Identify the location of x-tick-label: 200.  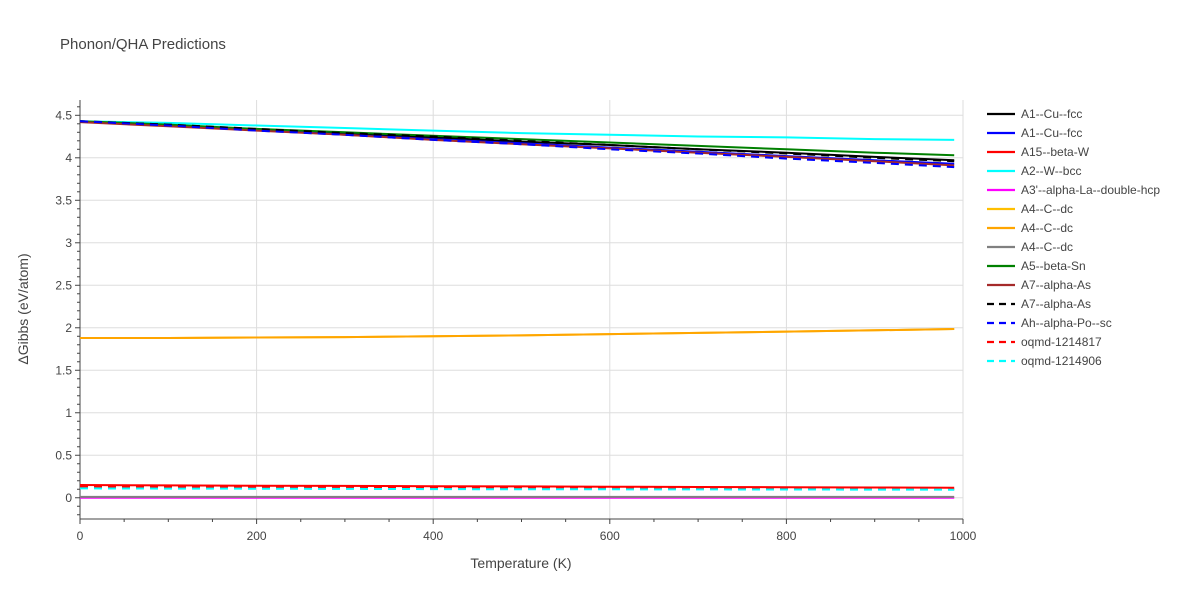
(257, 536).